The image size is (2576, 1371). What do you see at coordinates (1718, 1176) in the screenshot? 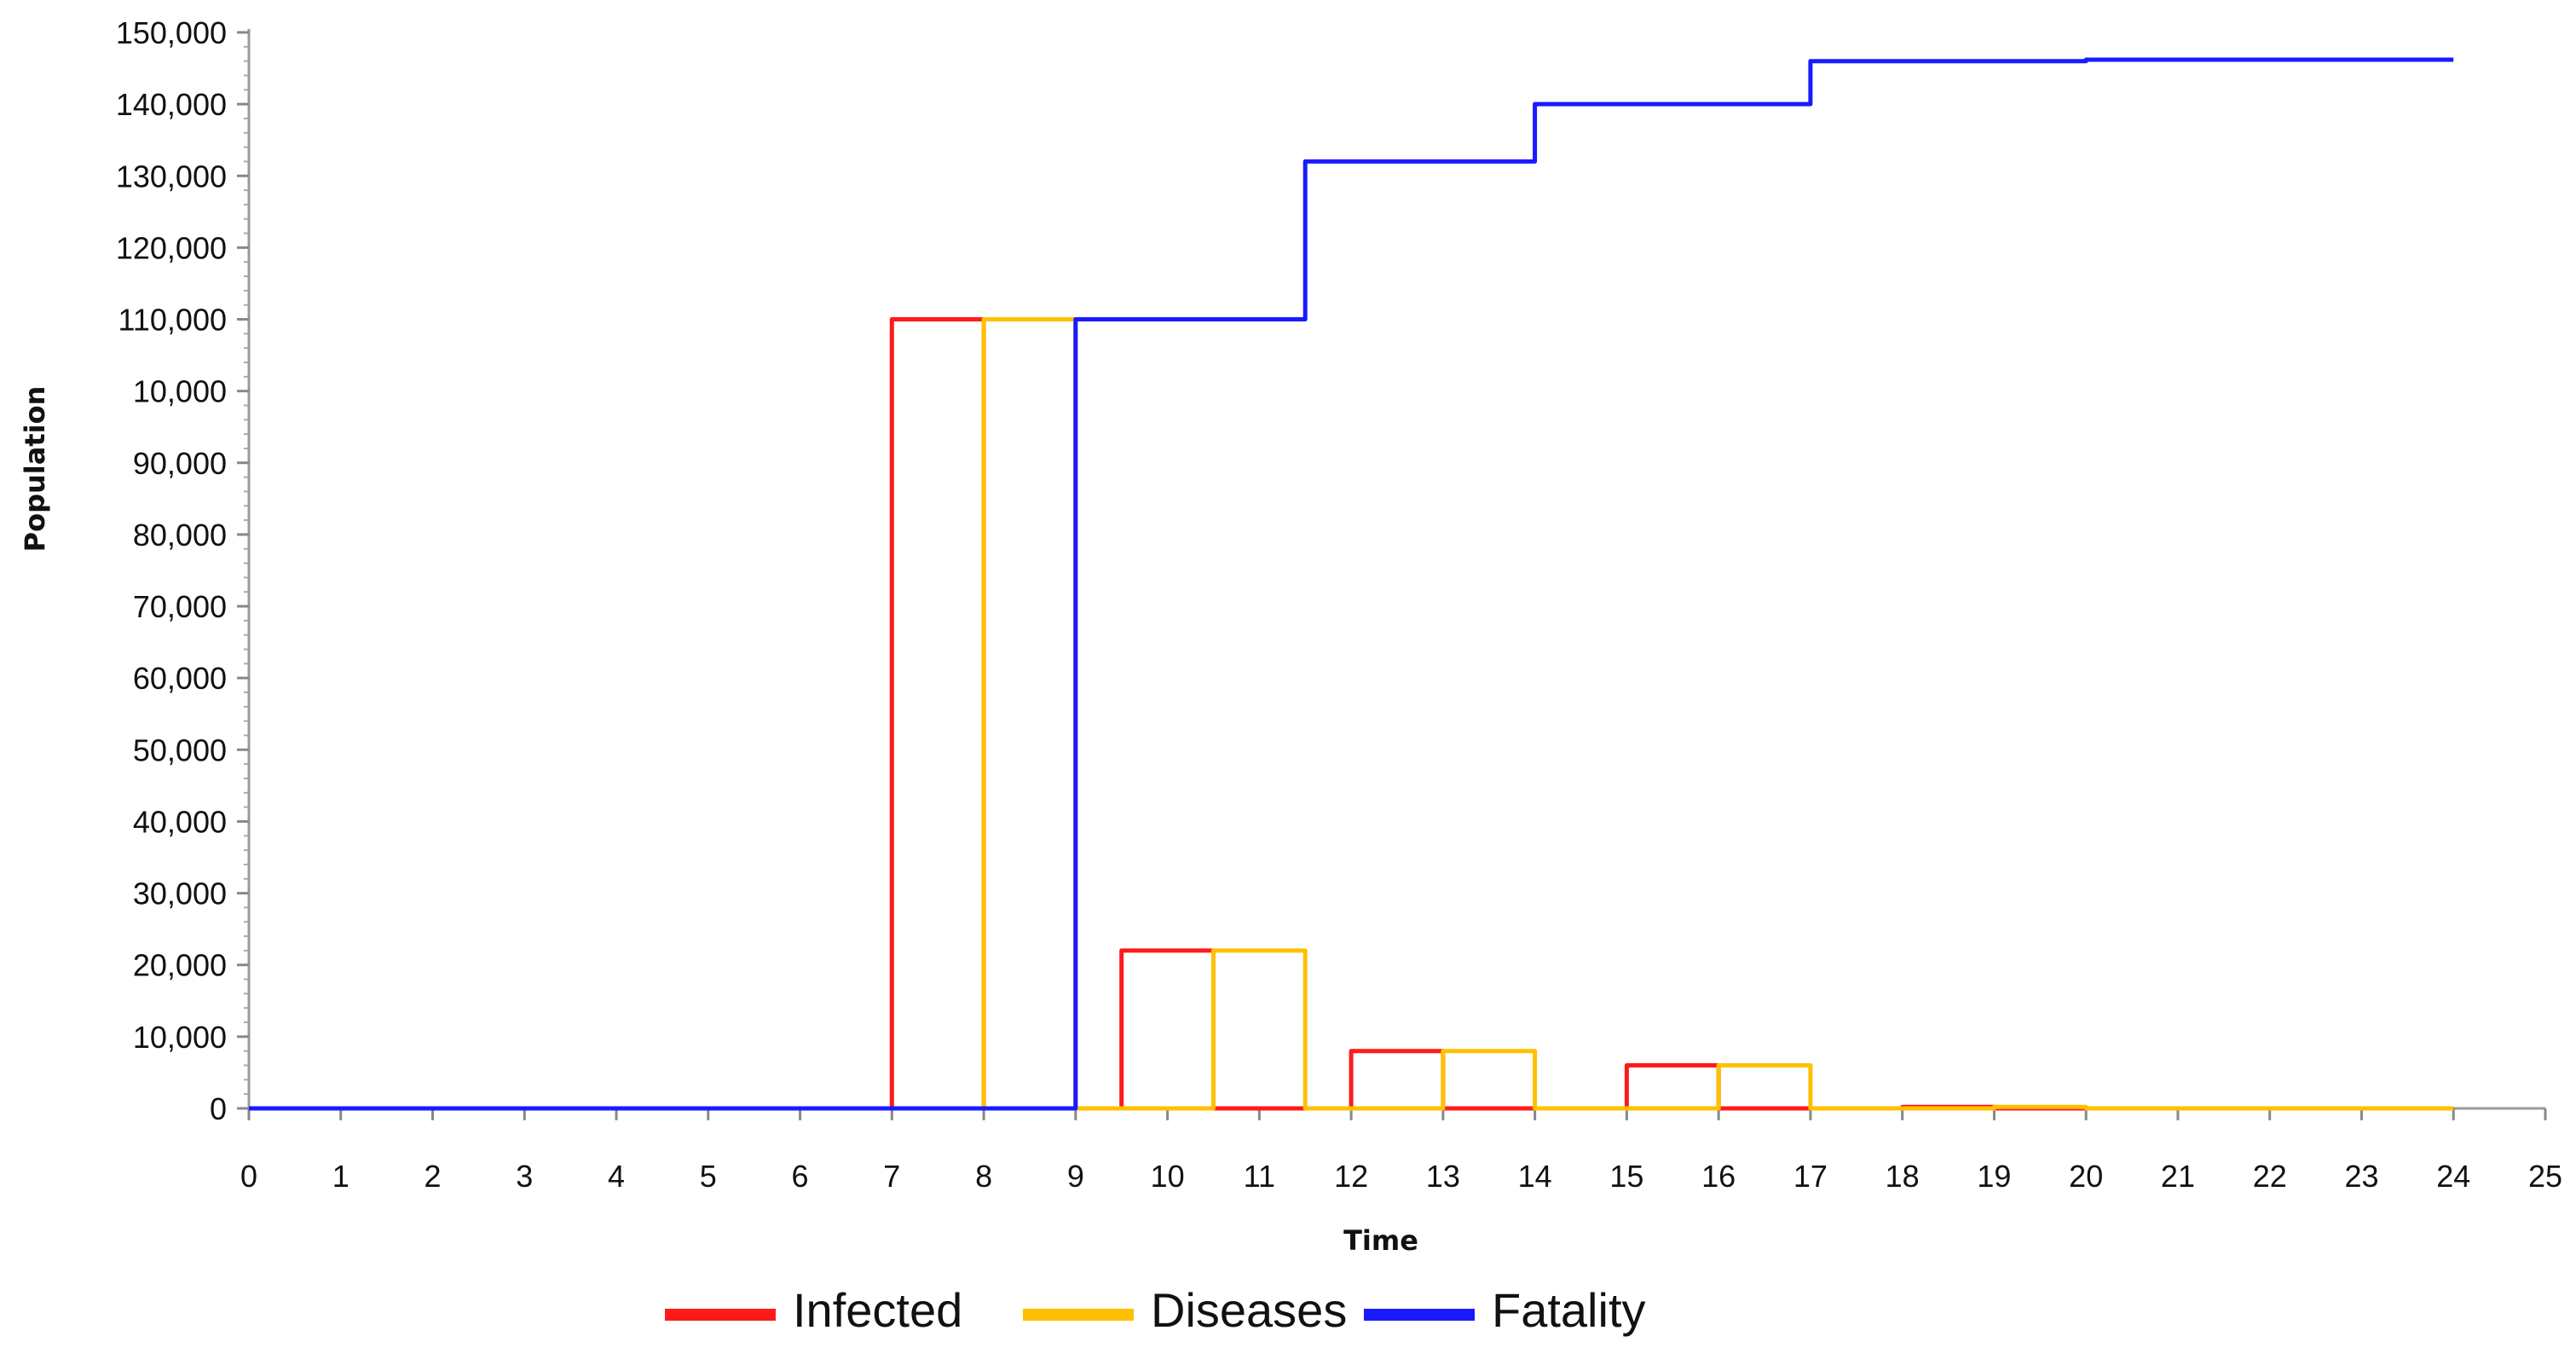
I see `x-tick-label: 16` at bounding box center [1718, 1176].